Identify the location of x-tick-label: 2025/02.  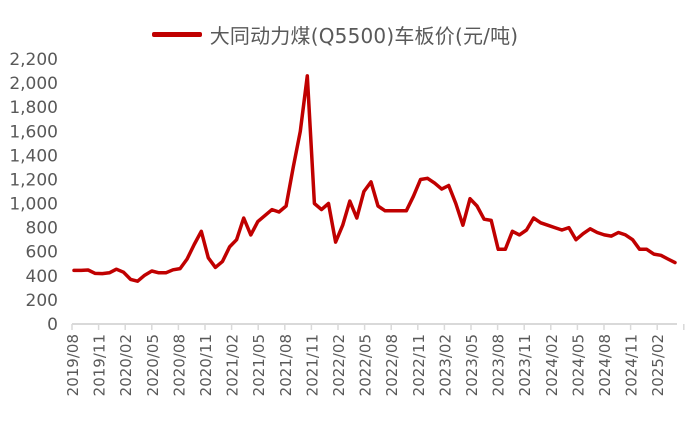
(658, 365).